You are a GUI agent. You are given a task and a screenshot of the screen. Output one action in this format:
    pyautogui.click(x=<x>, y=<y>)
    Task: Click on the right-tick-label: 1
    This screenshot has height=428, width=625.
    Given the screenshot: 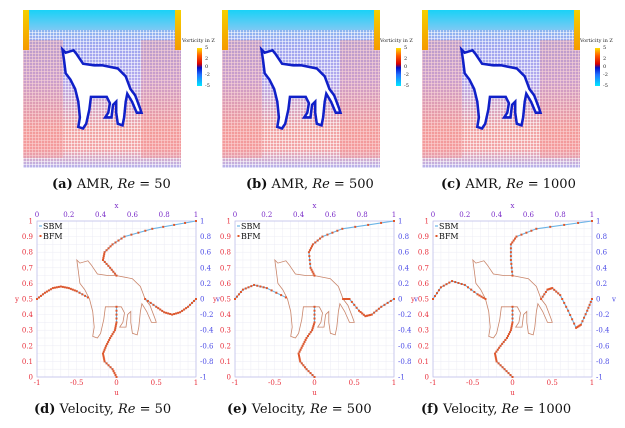 What is the action you would take?
    pyautogui.click(x=202, y=222)
    